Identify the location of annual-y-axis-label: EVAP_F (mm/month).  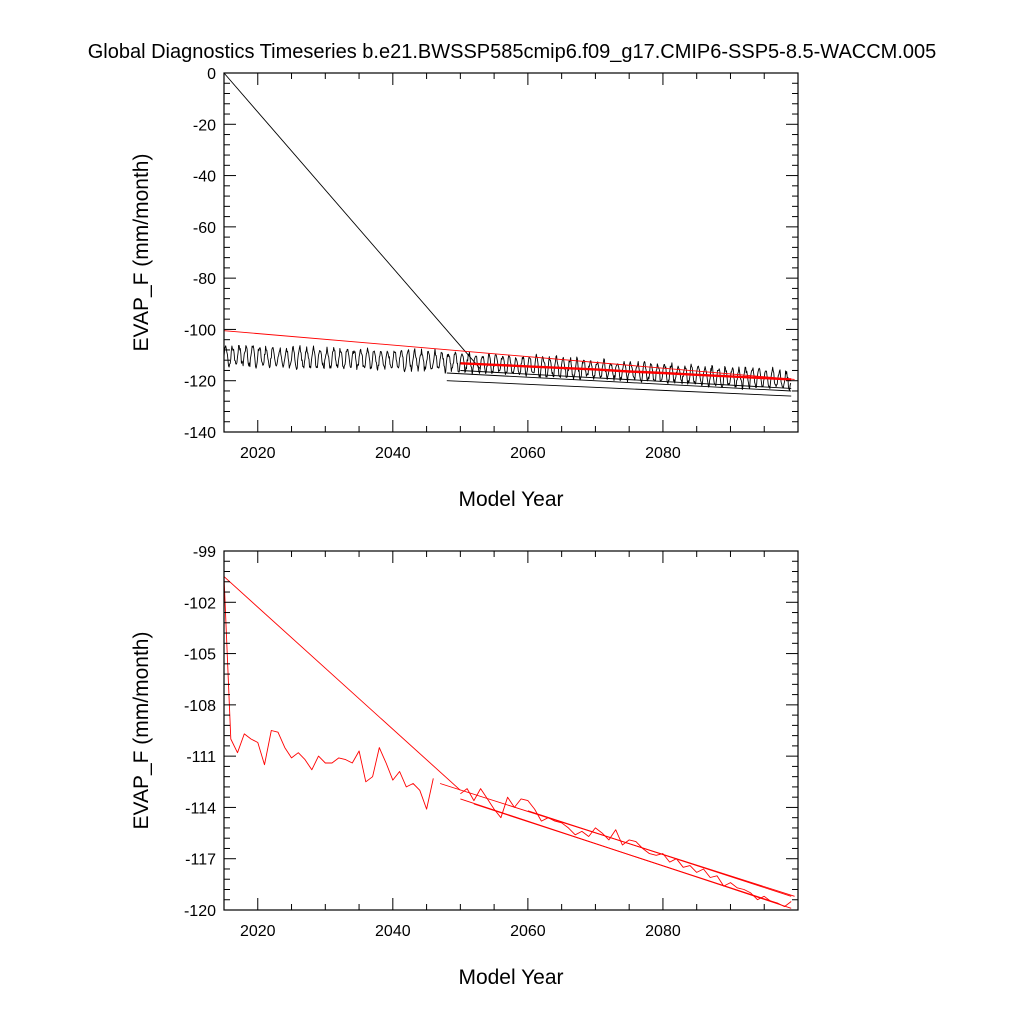
(141, 731).